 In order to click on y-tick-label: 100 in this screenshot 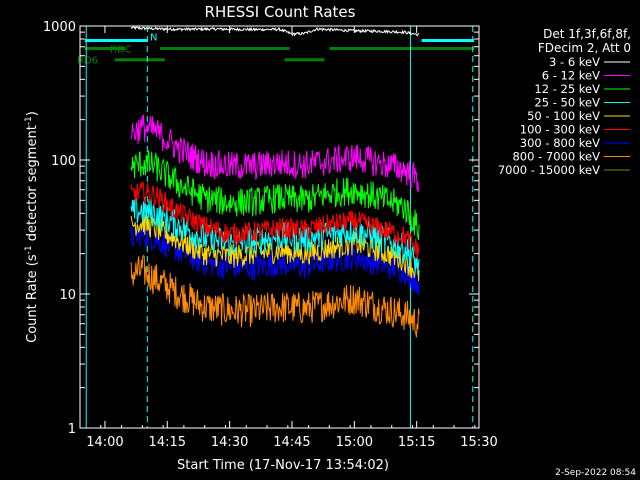, I will do `click(63, 161)`.